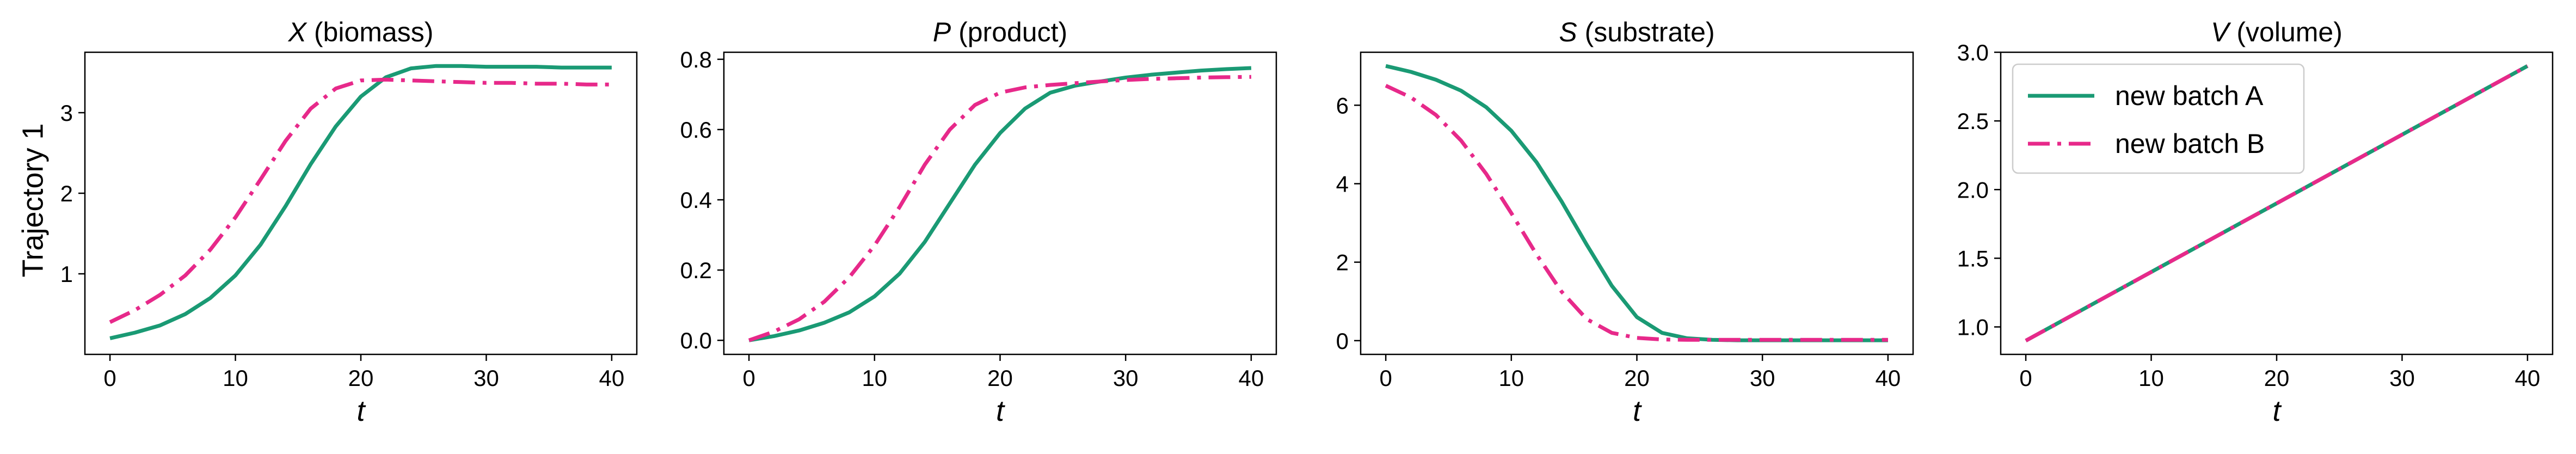  Describe the element at coordinates (32, 200) in the screenshot. I see `y-axis-label-trajectory: Trajectory 1` at that location.